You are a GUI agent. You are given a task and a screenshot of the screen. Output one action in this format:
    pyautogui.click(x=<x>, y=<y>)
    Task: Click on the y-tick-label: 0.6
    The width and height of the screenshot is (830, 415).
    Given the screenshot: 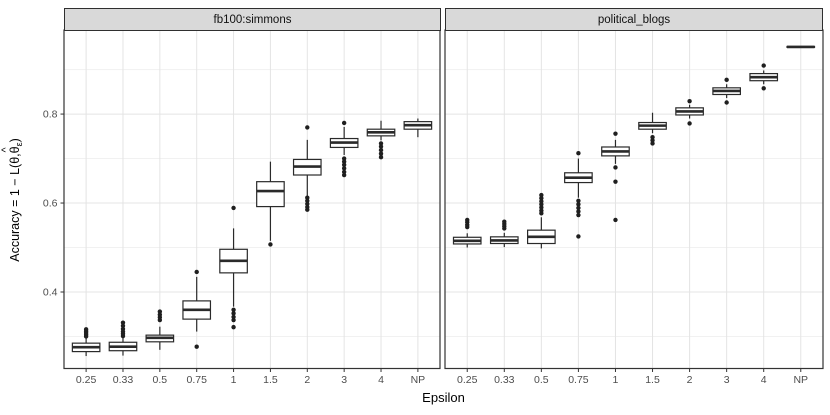 What is the action you would take?
    pyautogui.click(x=50, y=204)
    